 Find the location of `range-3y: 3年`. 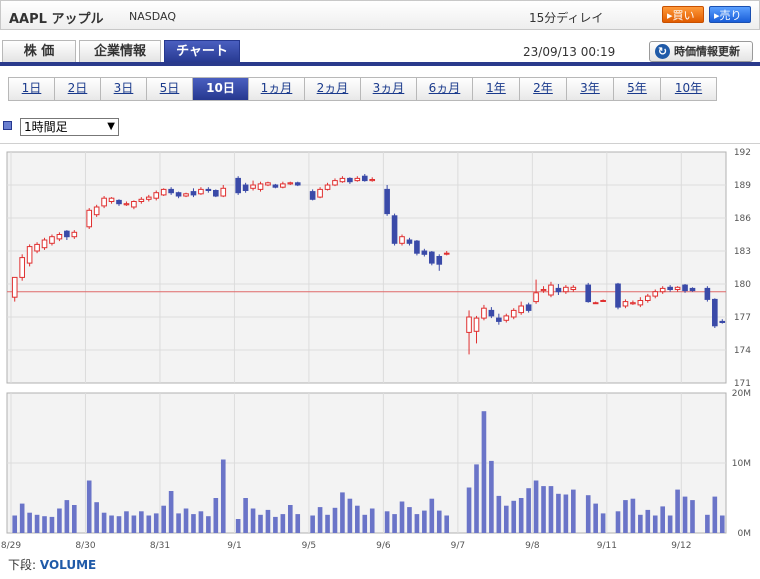

range-3y: 3年 is located at coordinates (590, 89).